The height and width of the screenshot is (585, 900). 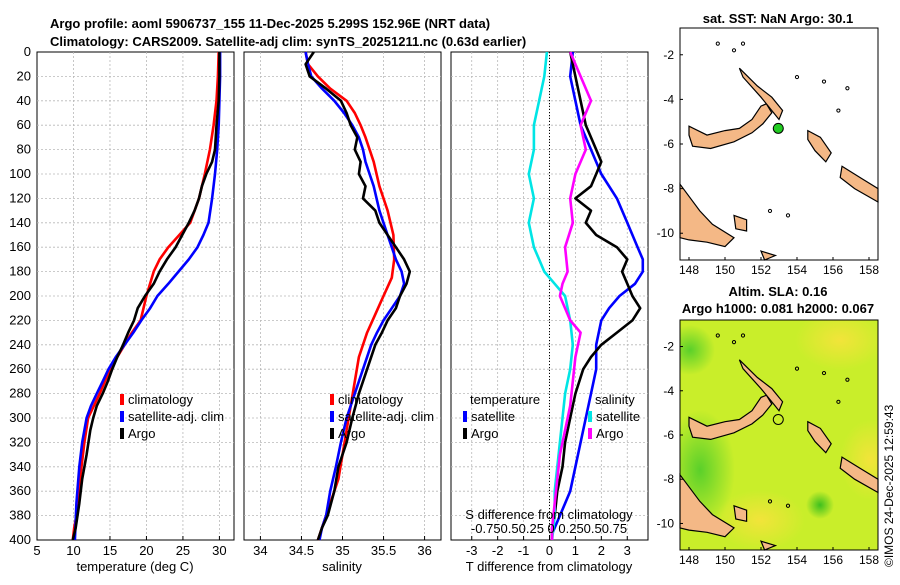 I want to click on sla-map-title: Altim. SLA: 0.16, so click(x=778, y=291).